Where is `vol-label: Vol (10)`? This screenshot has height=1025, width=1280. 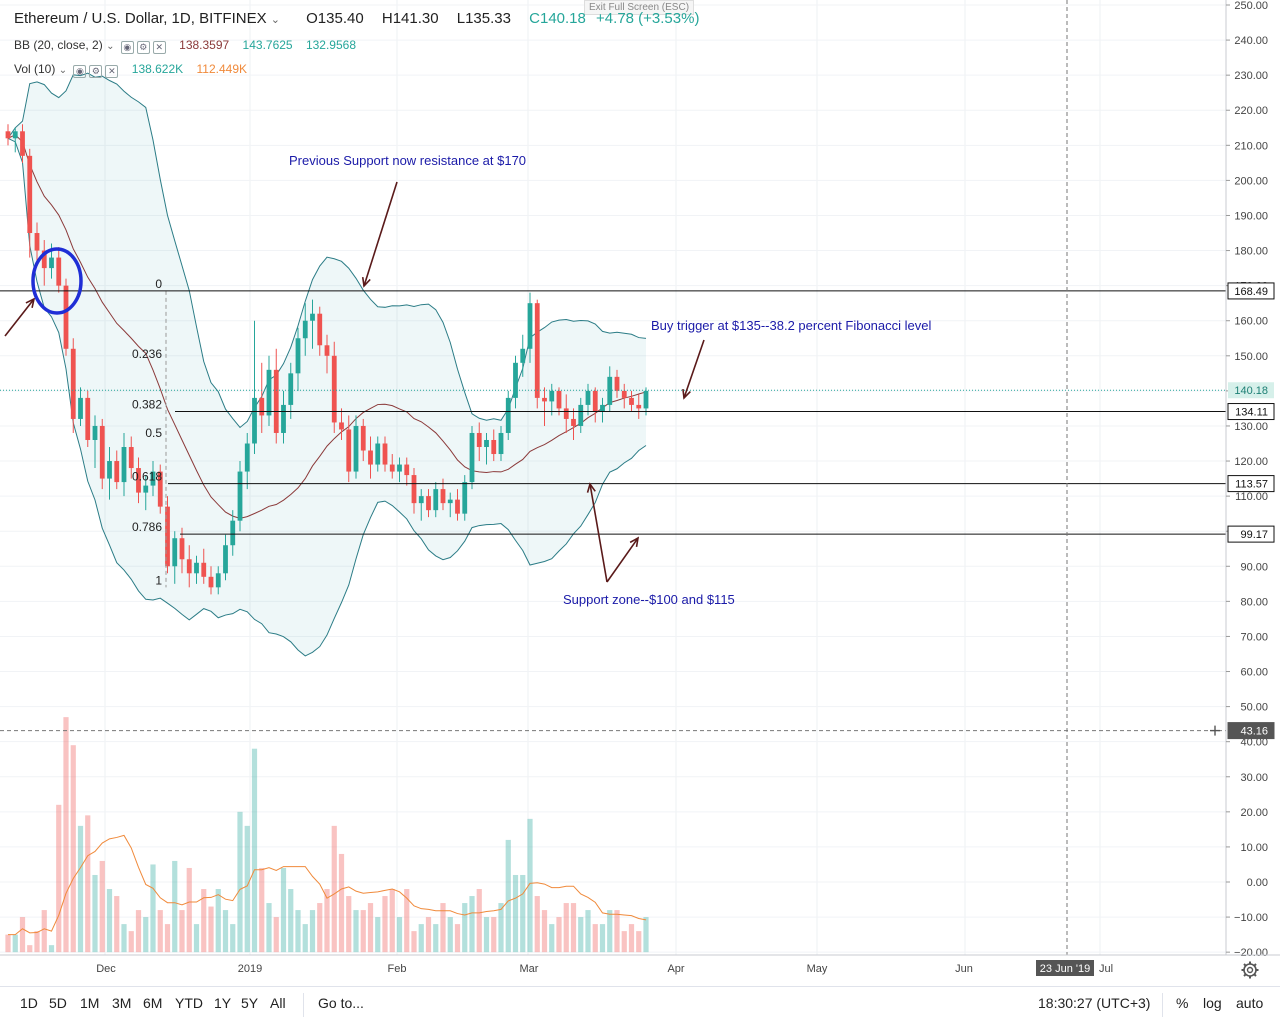
vol-label: Vol (10) is located at coordinates (35, 69).